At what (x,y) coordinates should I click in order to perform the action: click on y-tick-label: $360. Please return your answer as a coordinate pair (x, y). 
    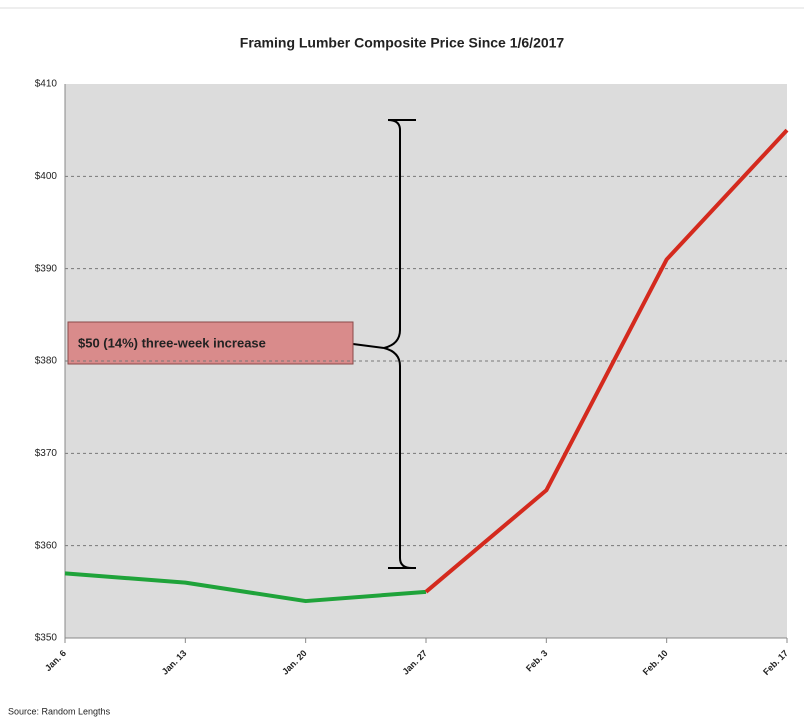
    Looking at the image, I should click on (46, 545).